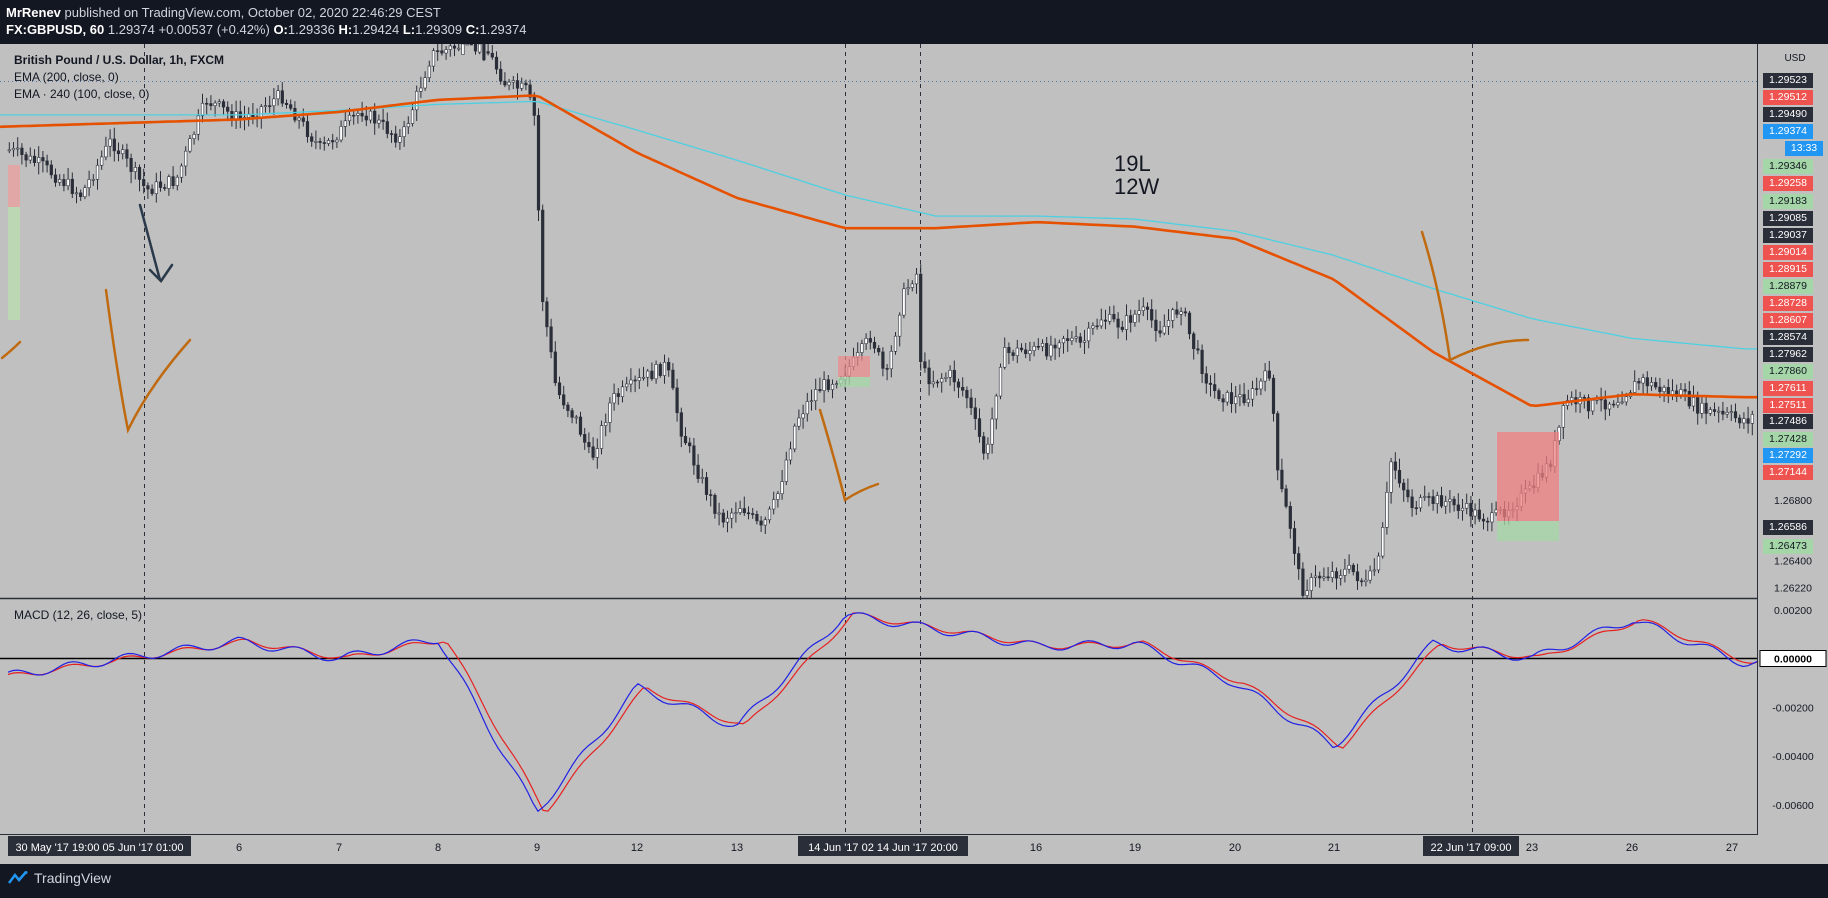  I want to click on macd-tick-label: -0.00400, so click(1793, 757).